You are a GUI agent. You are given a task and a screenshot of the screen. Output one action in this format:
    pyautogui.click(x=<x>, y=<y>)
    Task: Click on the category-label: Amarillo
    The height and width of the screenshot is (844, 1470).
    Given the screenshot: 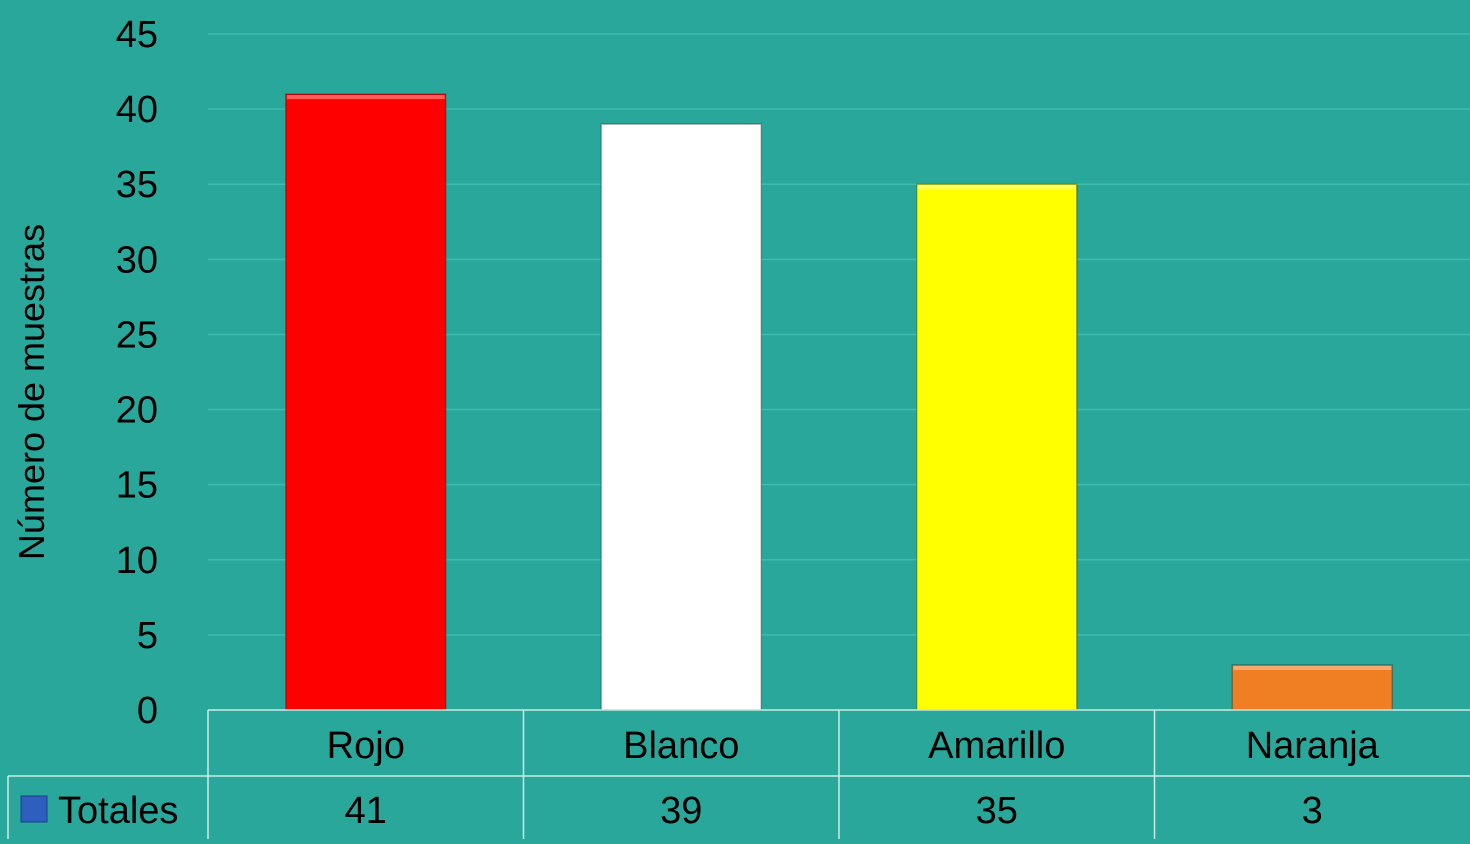 What is the action you would take?
    pyautogui.click(x=996, y=746)
    